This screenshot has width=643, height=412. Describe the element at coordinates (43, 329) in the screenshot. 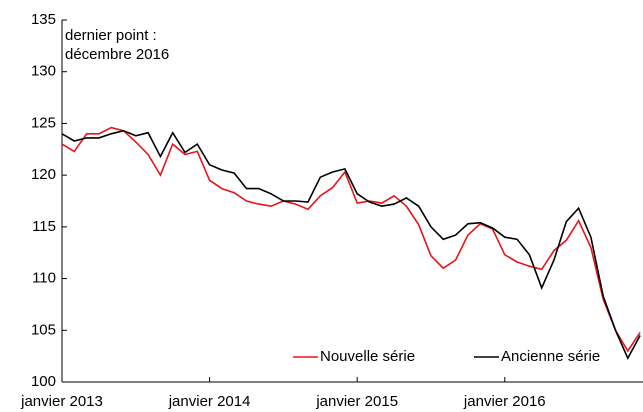

I see `y-tick-label: 105` at that location.